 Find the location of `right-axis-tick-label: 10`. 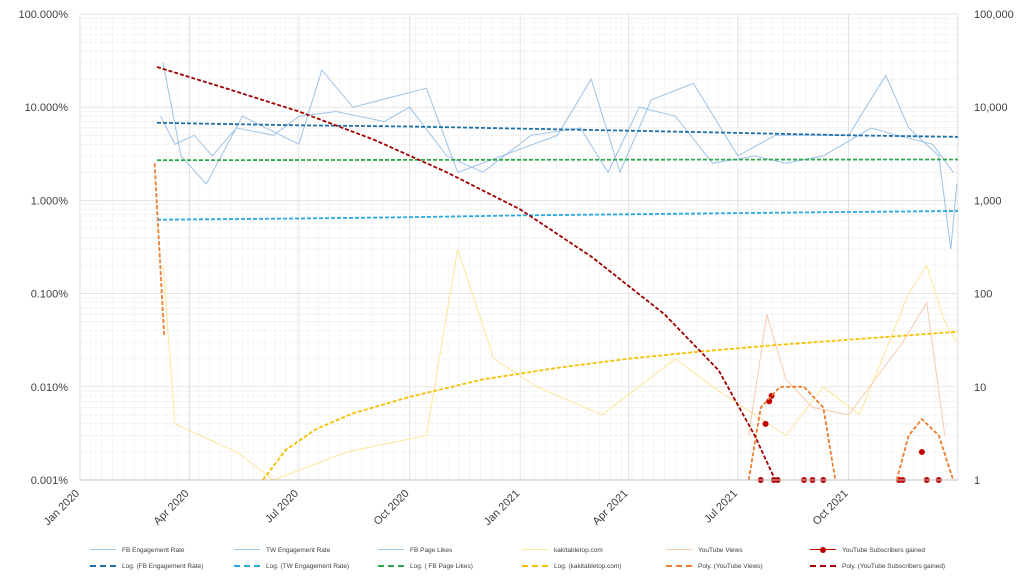

right-axis-tick-label: 10 is located at coordinates (980, 388).